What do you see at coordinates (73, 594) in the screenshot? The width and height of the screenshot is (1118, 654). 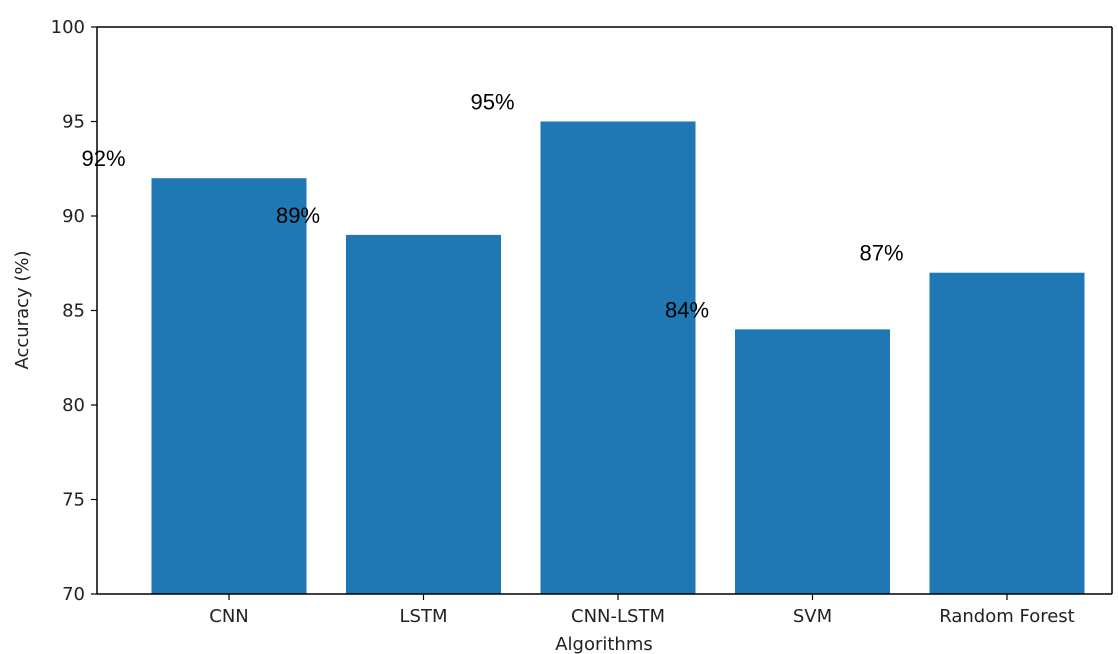 I see `y-tick-label: 70` at bounding box center [73, 594].